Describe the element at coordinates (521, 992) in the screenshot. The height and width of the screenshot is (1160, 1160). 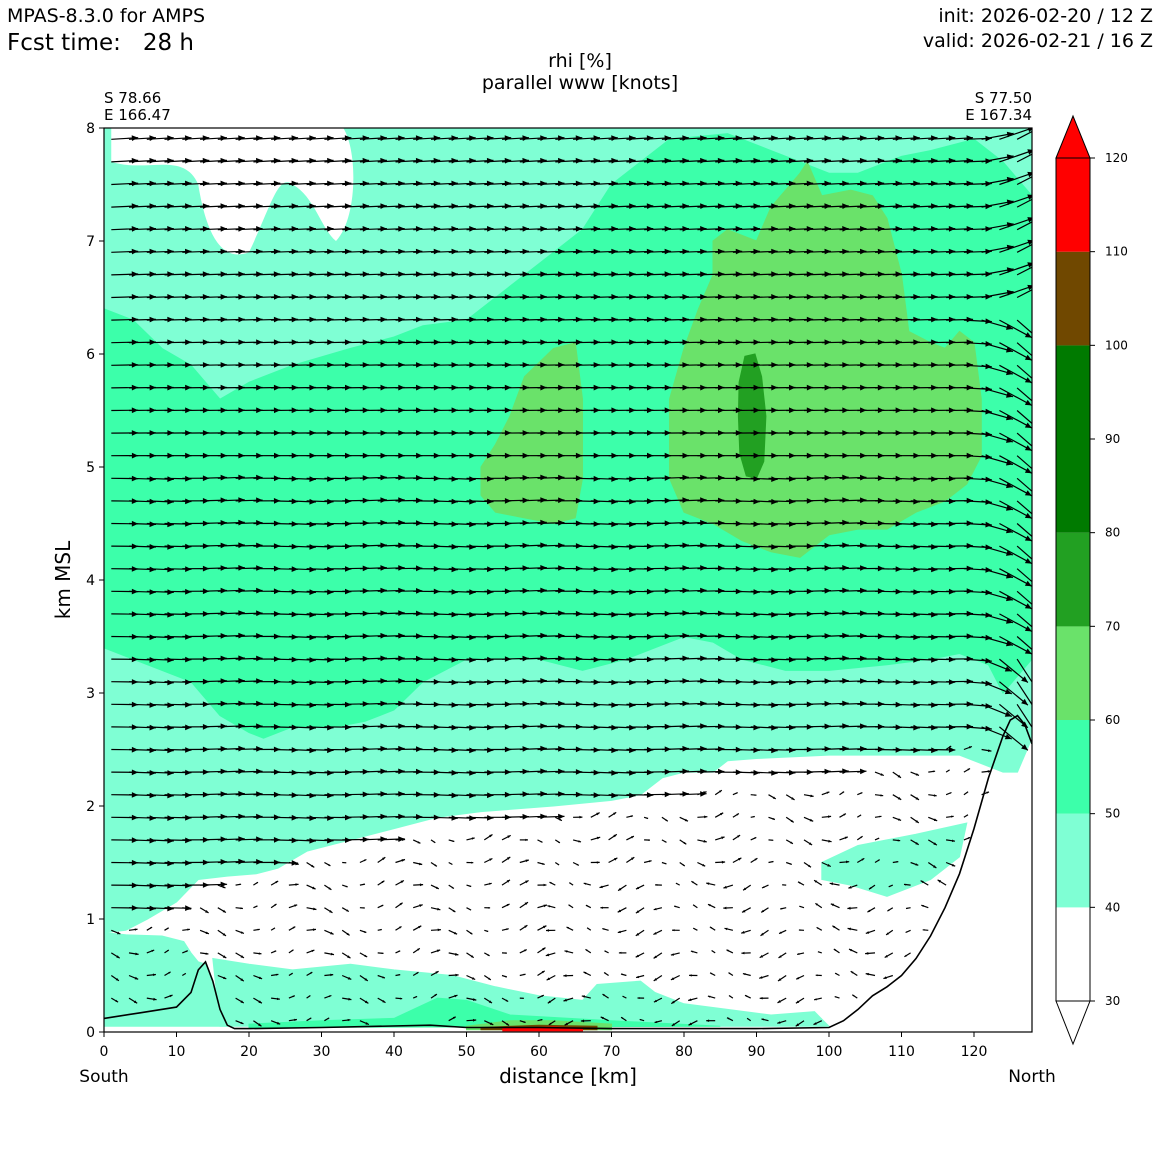
I see `rhi-40-region-near-surface` at that location.